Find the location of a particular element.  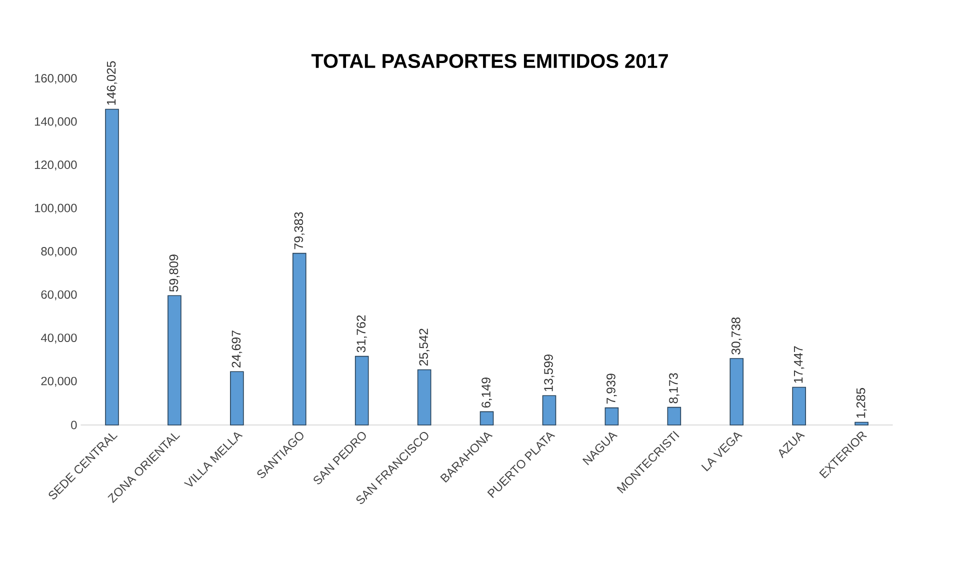

data-label: 146,025 is located at coordinates (112, 83).